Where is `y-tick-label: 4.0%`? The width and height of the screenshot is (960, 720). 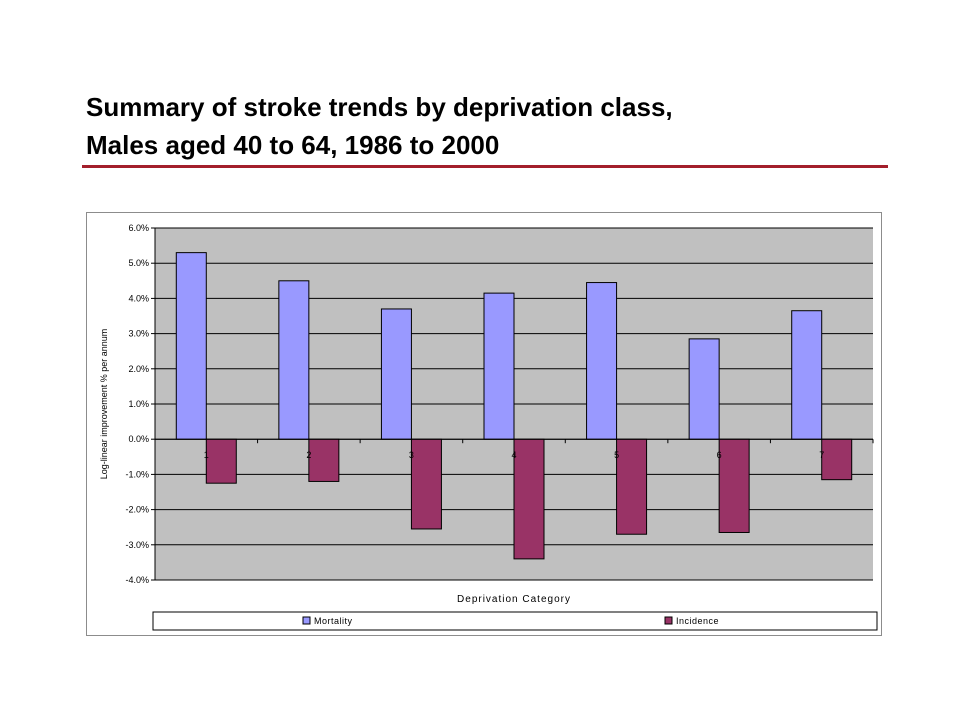
y-tick-label: 4.0% is located at coordinates (138, 298).